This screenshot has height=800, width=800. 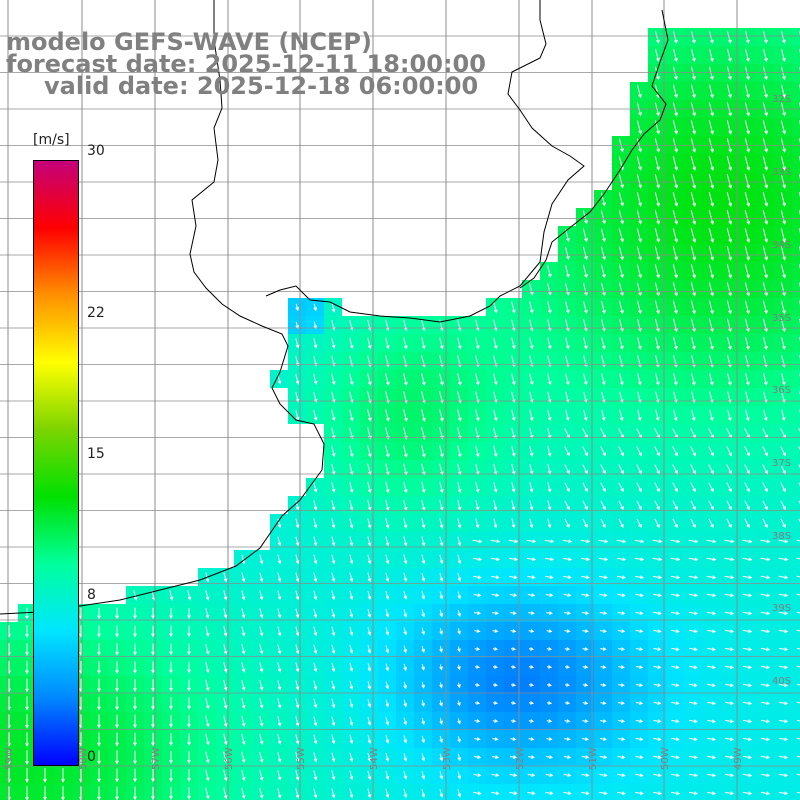 I want to click on latitude-label: 40S, so click(x=781, y=681).